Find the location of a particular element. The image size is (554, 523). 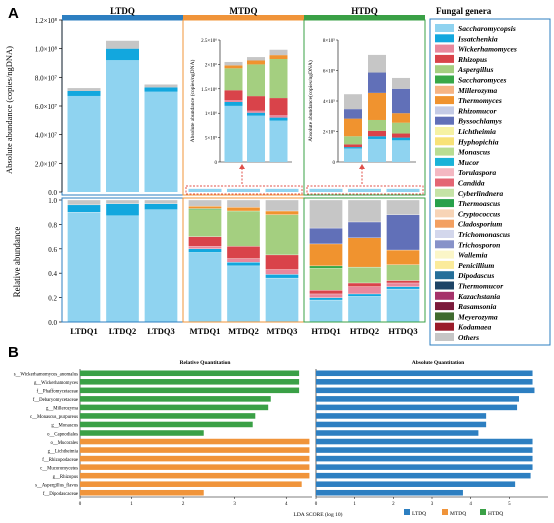

abs-bar-seg-ltdq1 is located at coordinates (84, 89).